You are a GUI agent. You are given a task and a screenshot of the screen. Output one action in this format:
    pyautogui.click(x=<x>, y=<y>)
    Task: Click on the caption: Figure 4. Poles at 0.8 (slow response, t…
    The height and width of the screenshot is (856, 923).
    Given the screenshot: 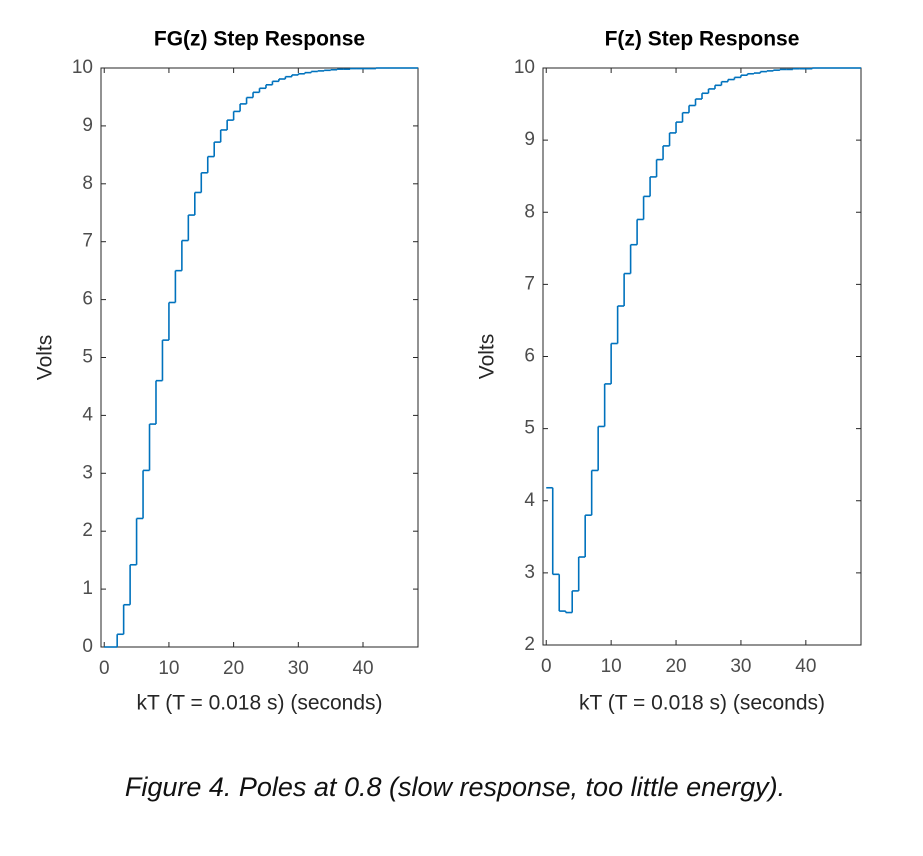 What is the action you would take?
    pyautogui.click(x=455, y=787)
    